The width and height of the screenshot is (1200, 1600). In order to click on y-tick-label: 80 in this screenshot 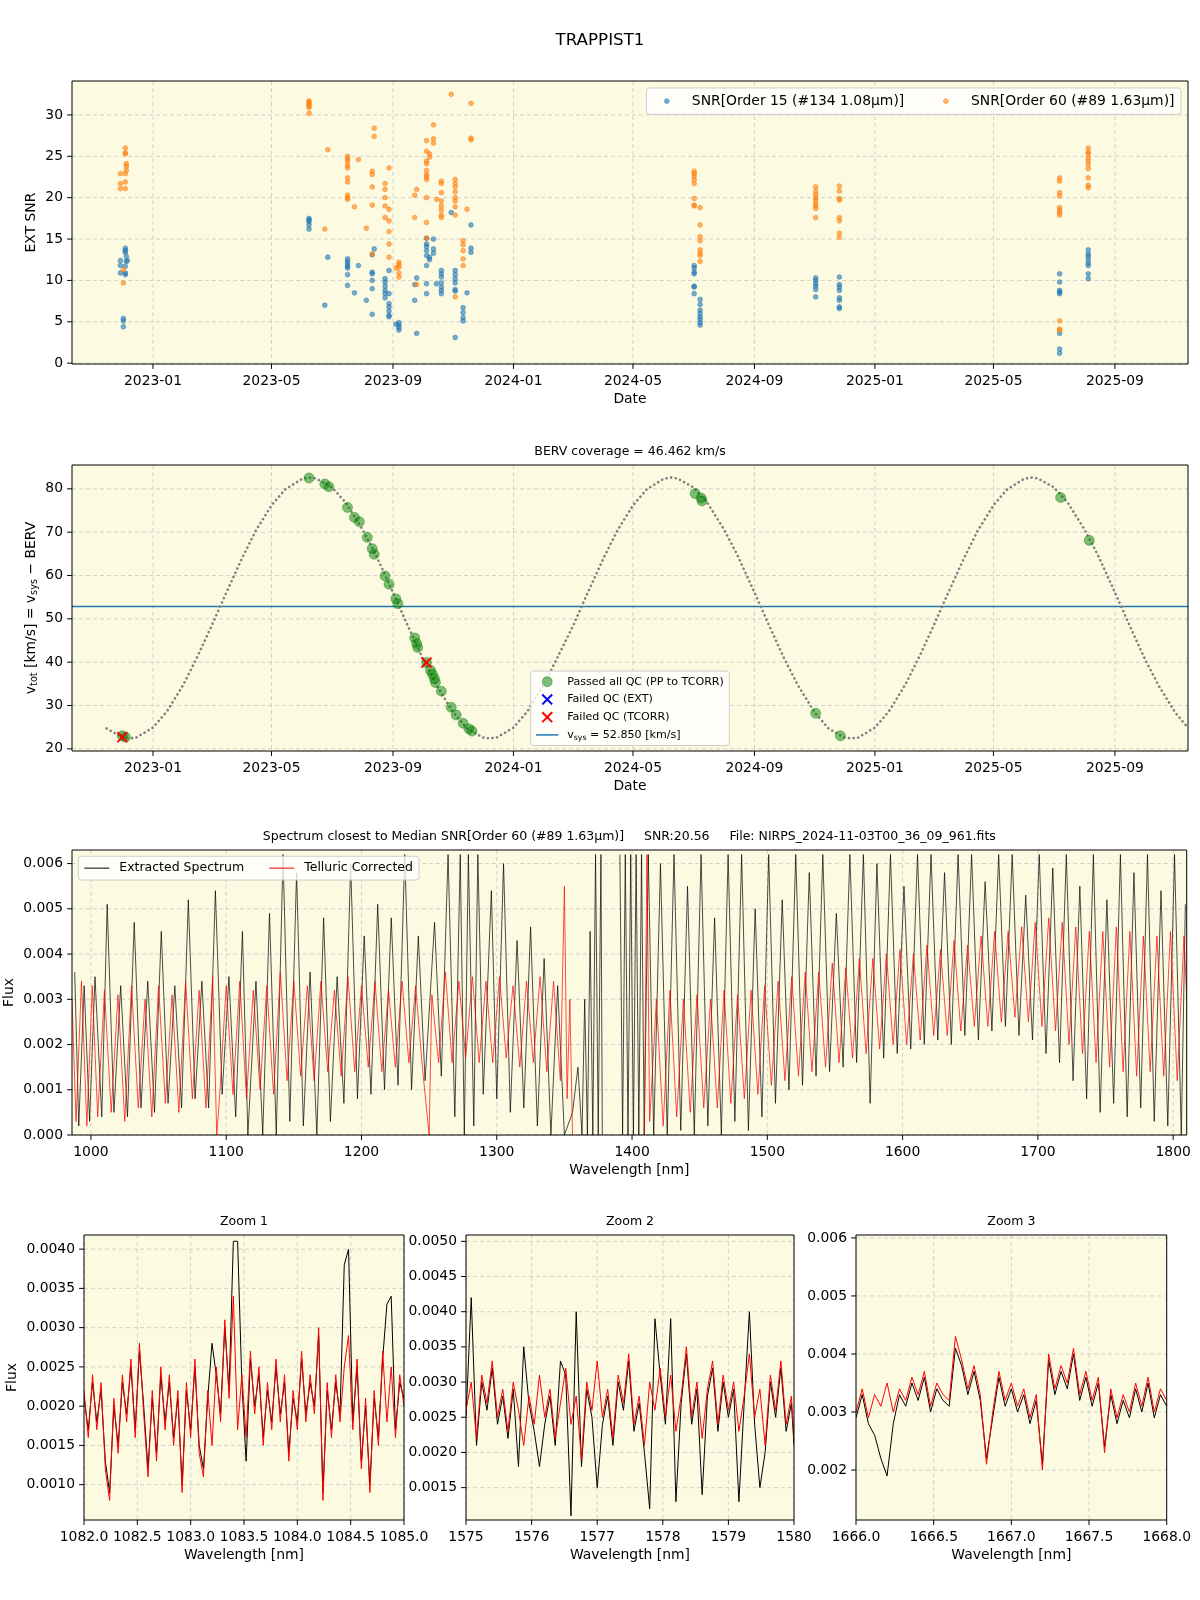, I will do `click(54, 487)`.